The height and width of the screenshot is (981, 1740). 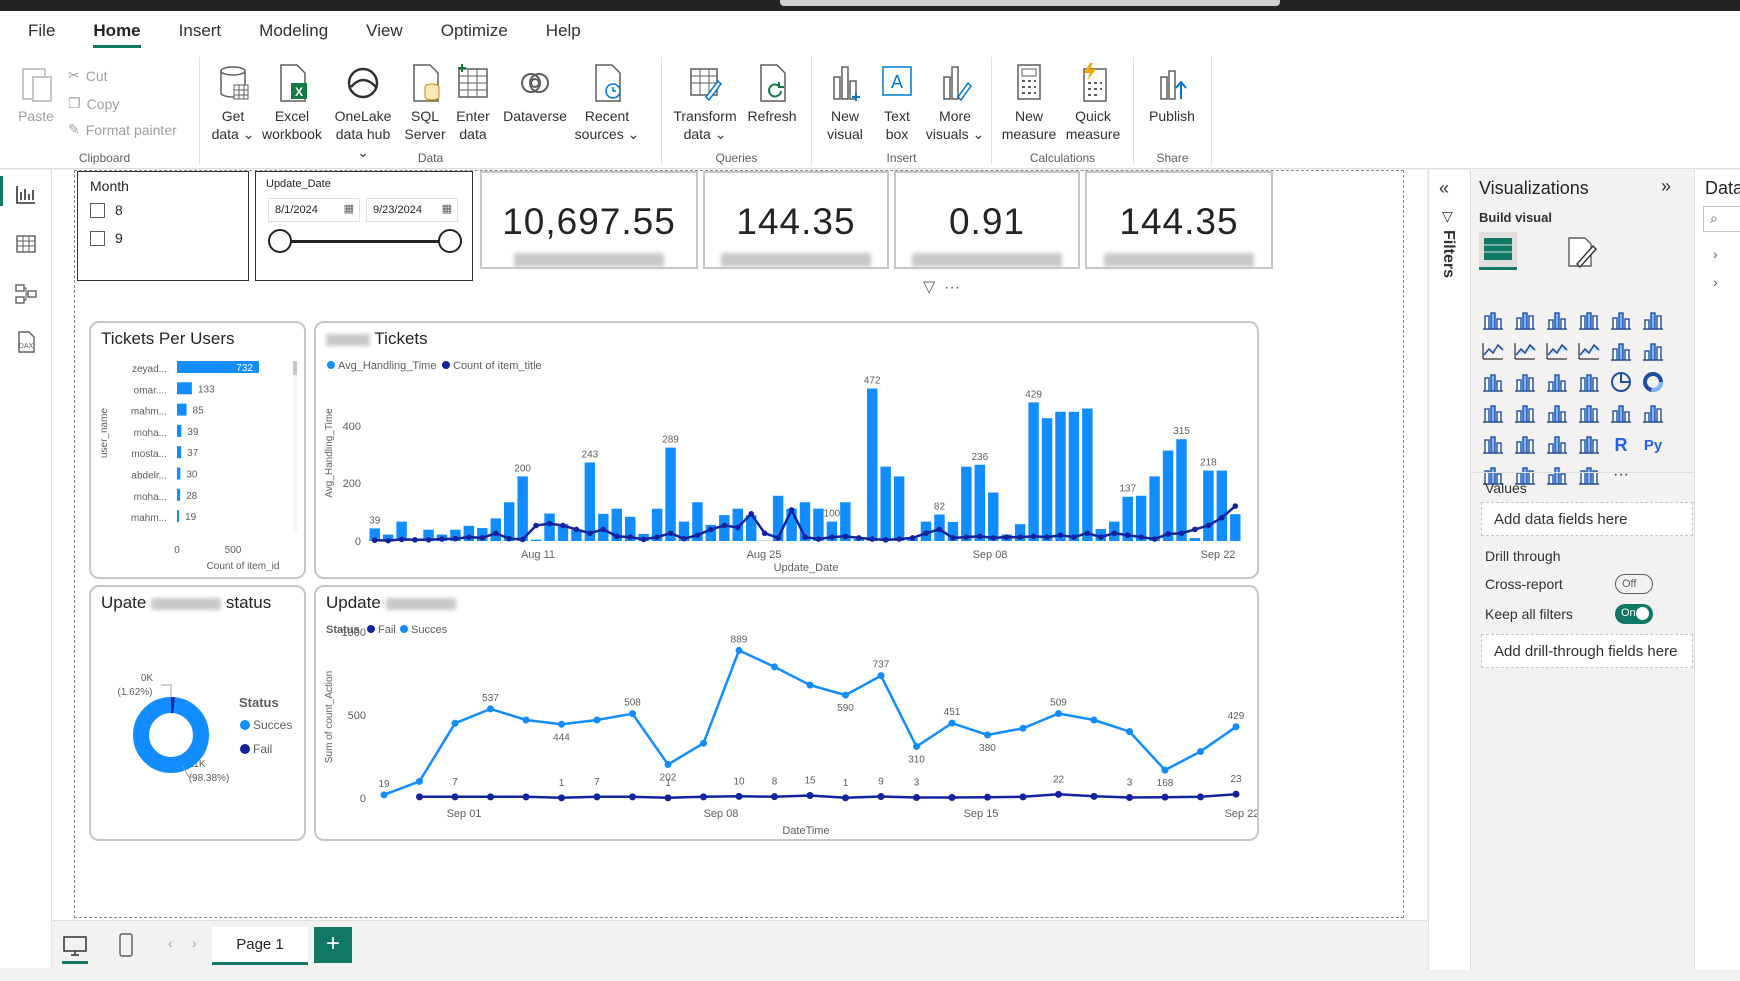 I want to click on text-box-button: A Text box, so click(x=897, y=103).